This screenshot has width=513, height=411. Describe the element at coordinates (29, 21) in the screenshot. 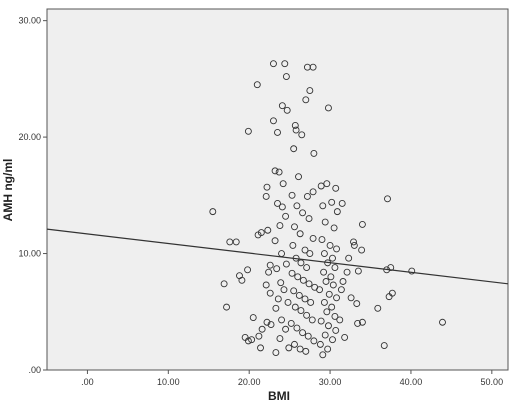

I see `y-tick-label: 30.00` at that location.